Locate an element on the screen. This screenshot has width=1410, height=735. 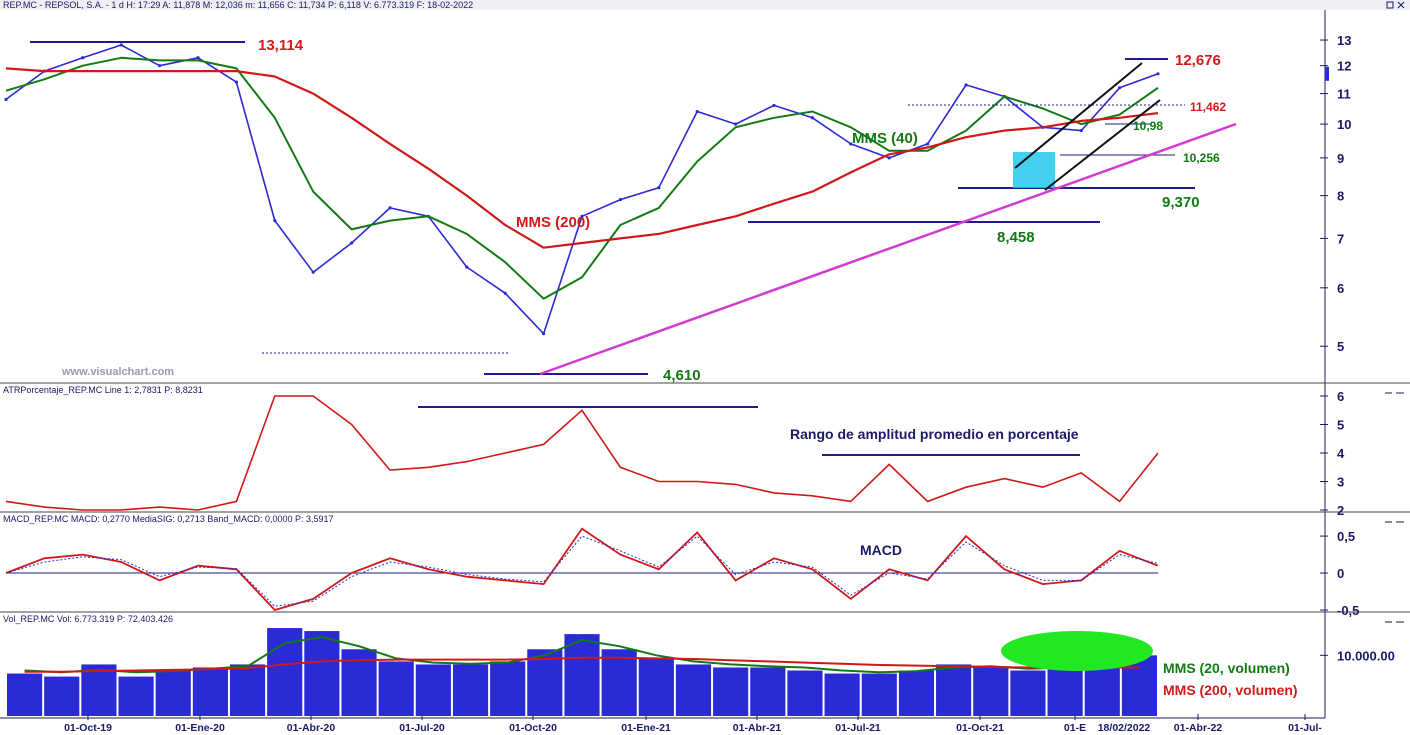
atr-y-tick-label: 2 is located at coordinates (1340, 510).